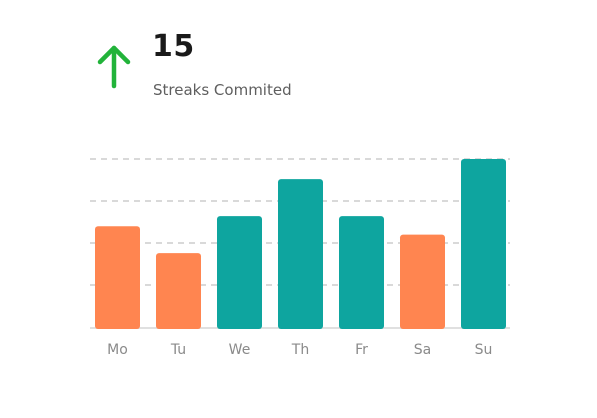 Image resolution: width=597 pixels, height=418 pixels. Describe the element at coordinates (422, 281) in the screenshot. I see `bar-sa` at that location.